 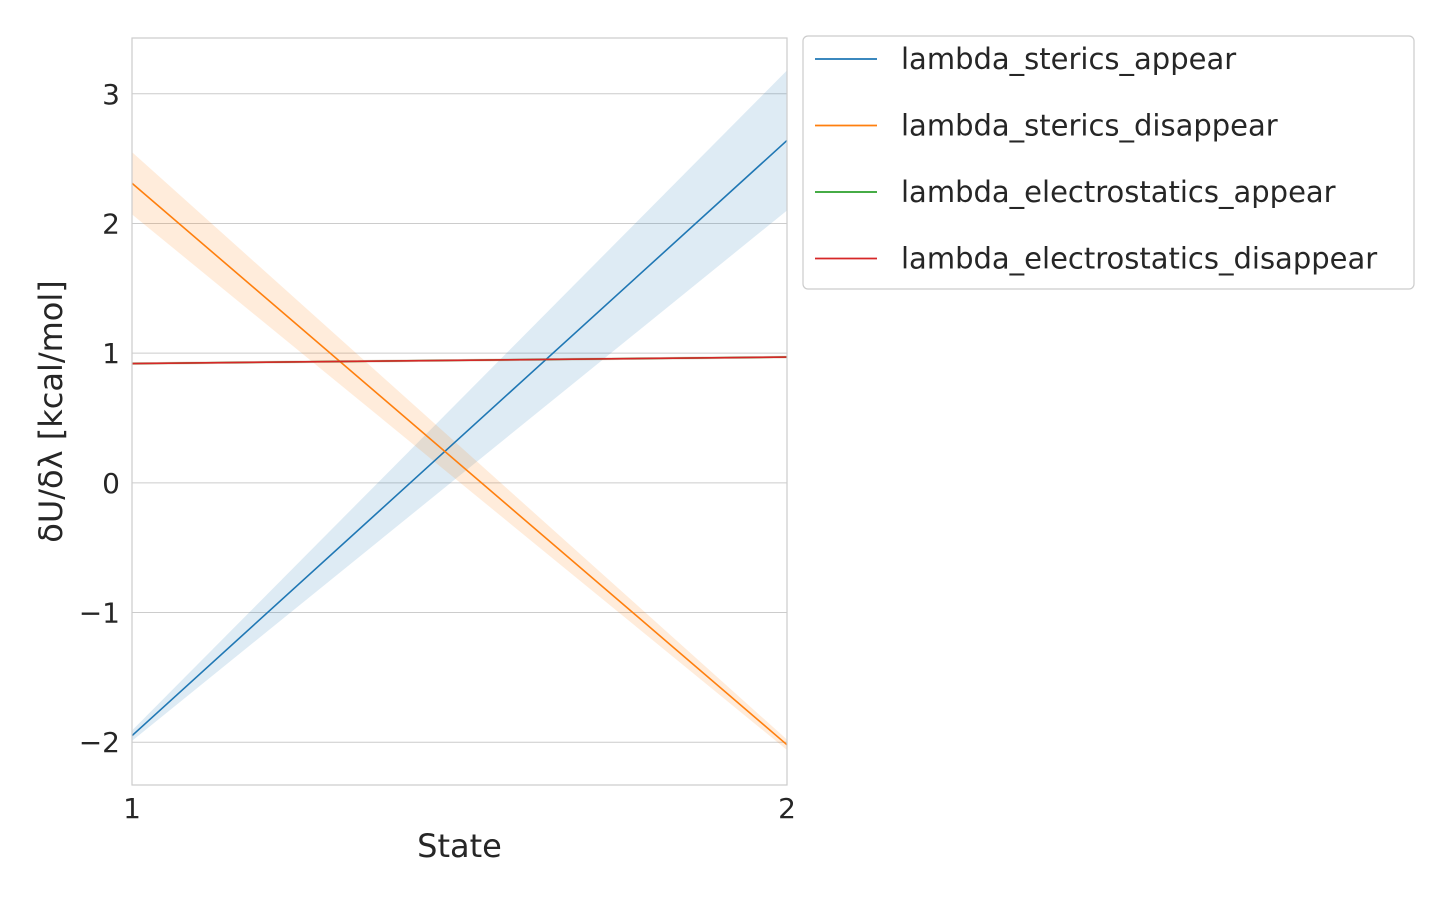 I want to click on legend-label: lambda_sterics_disappear, so click(x=1089, y=126).